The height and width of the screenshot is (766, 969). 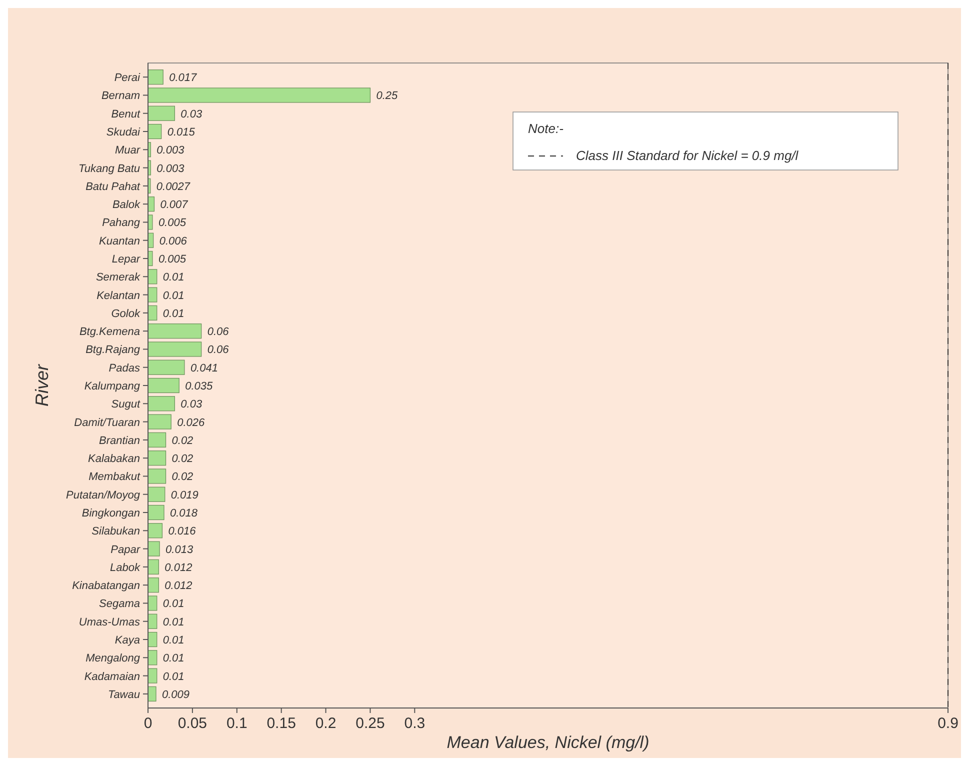 What do you see at coordinates (174, 205) in the screenshot?
I see `data-label: 0.007` at bounding box center [174, 205].